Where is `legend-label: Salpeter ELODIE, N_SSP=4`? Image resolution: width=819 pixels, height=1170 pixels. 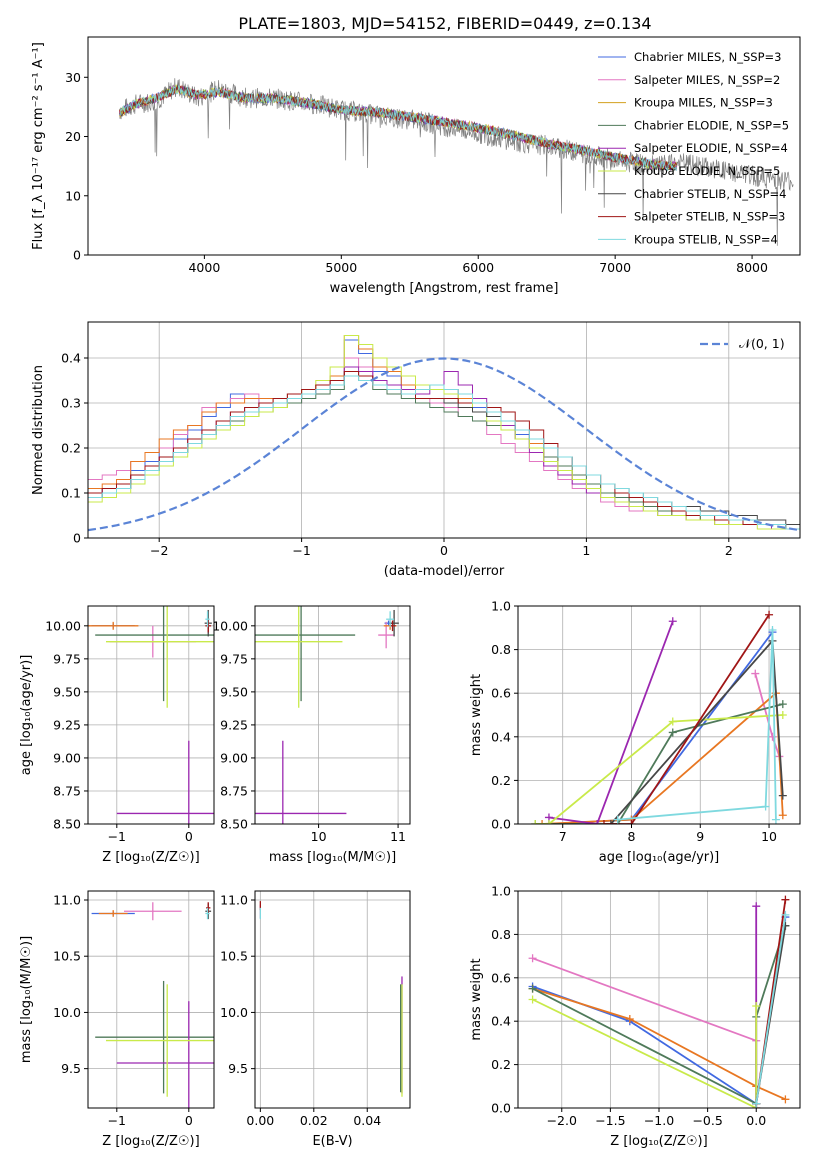
legend-label: Salpeter ELODIE, N_SSP=4 is located at coordinates (711, 148).